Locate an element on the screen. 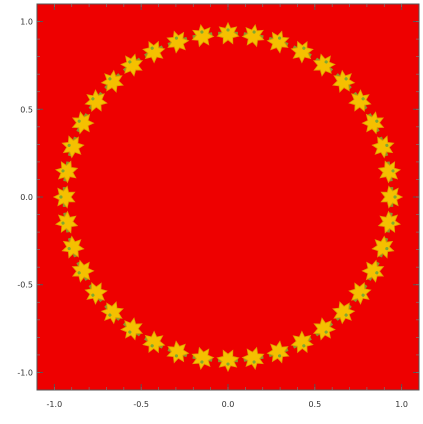  y-tick-label: 0.0 is located at coordinates (26, 197).